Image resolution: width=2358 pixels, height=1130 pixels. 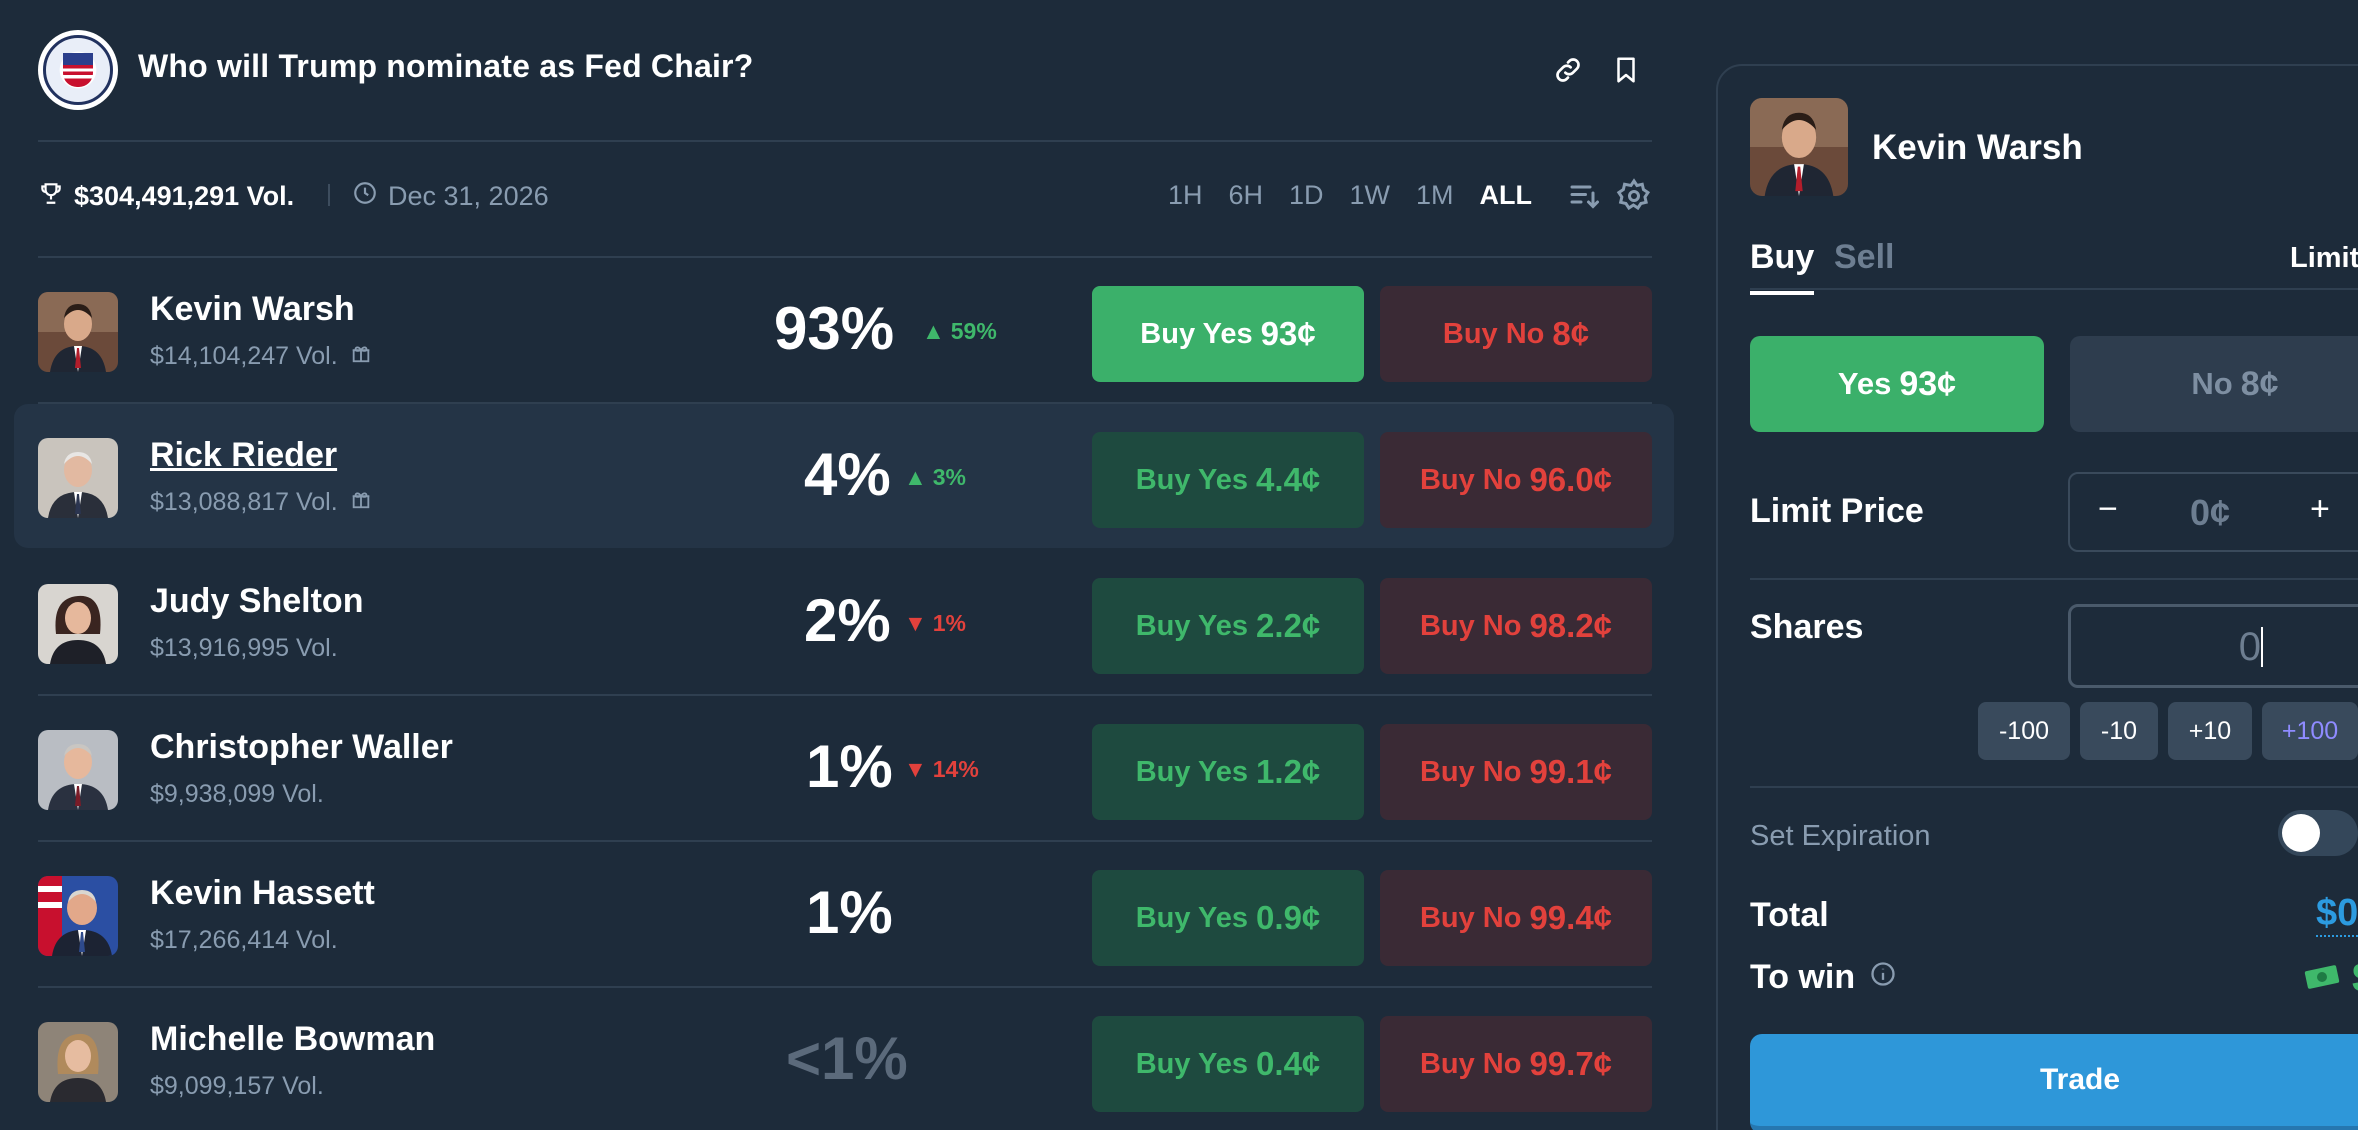 What do you see at coordinates (2310, 731) in the screenshot?
I see `shares-chip-plus-100: +100` at bounding box center [2310, 731].